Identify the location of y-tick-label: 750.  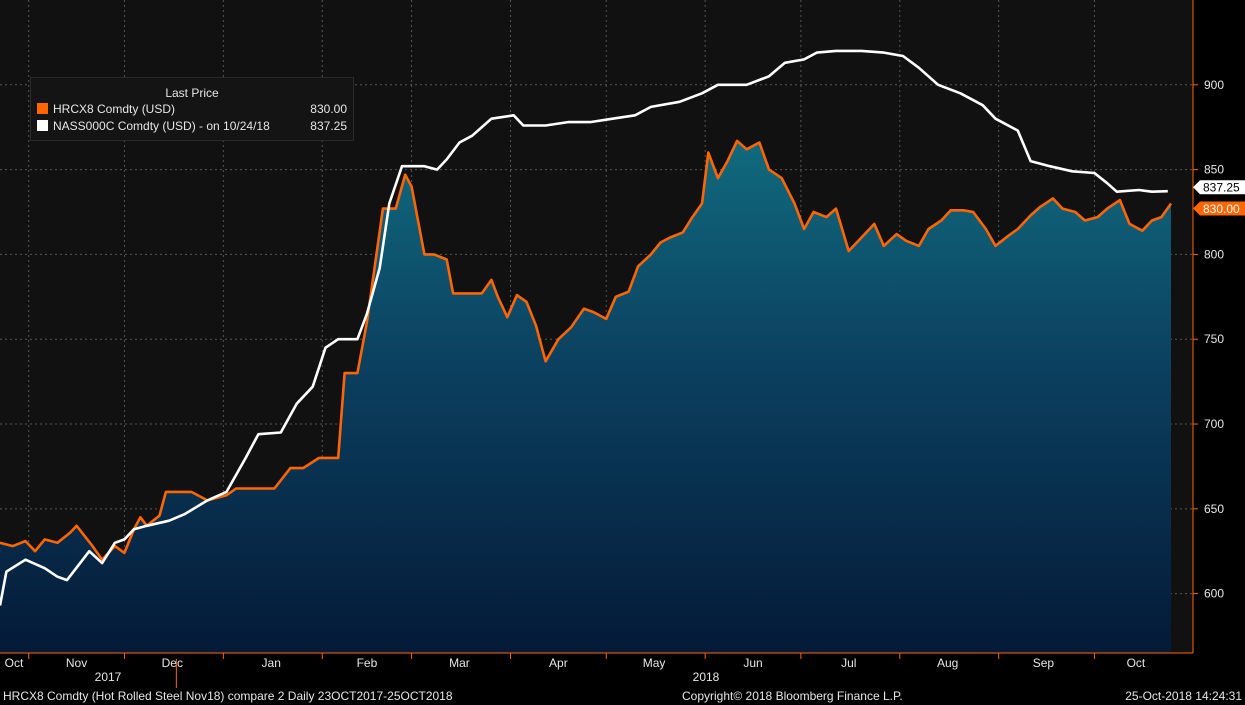
(1214, 339).